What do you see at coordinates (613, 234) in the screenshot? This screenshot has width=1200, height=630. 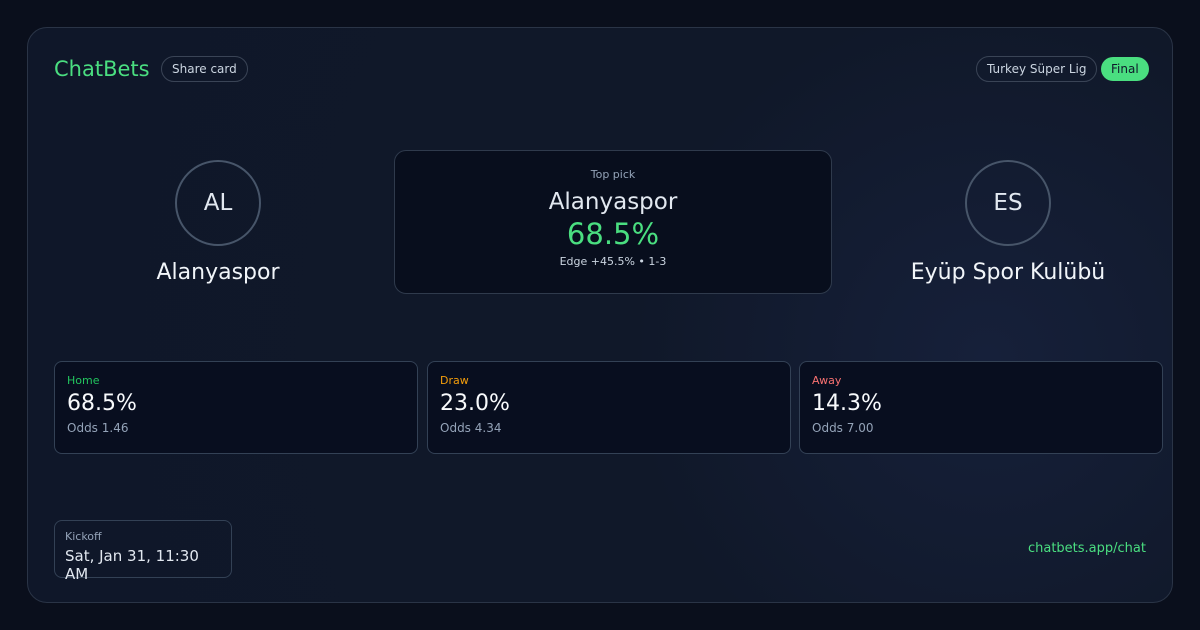 I see `top-pick-probability: 68.5%` at bounding box center [613, 234].